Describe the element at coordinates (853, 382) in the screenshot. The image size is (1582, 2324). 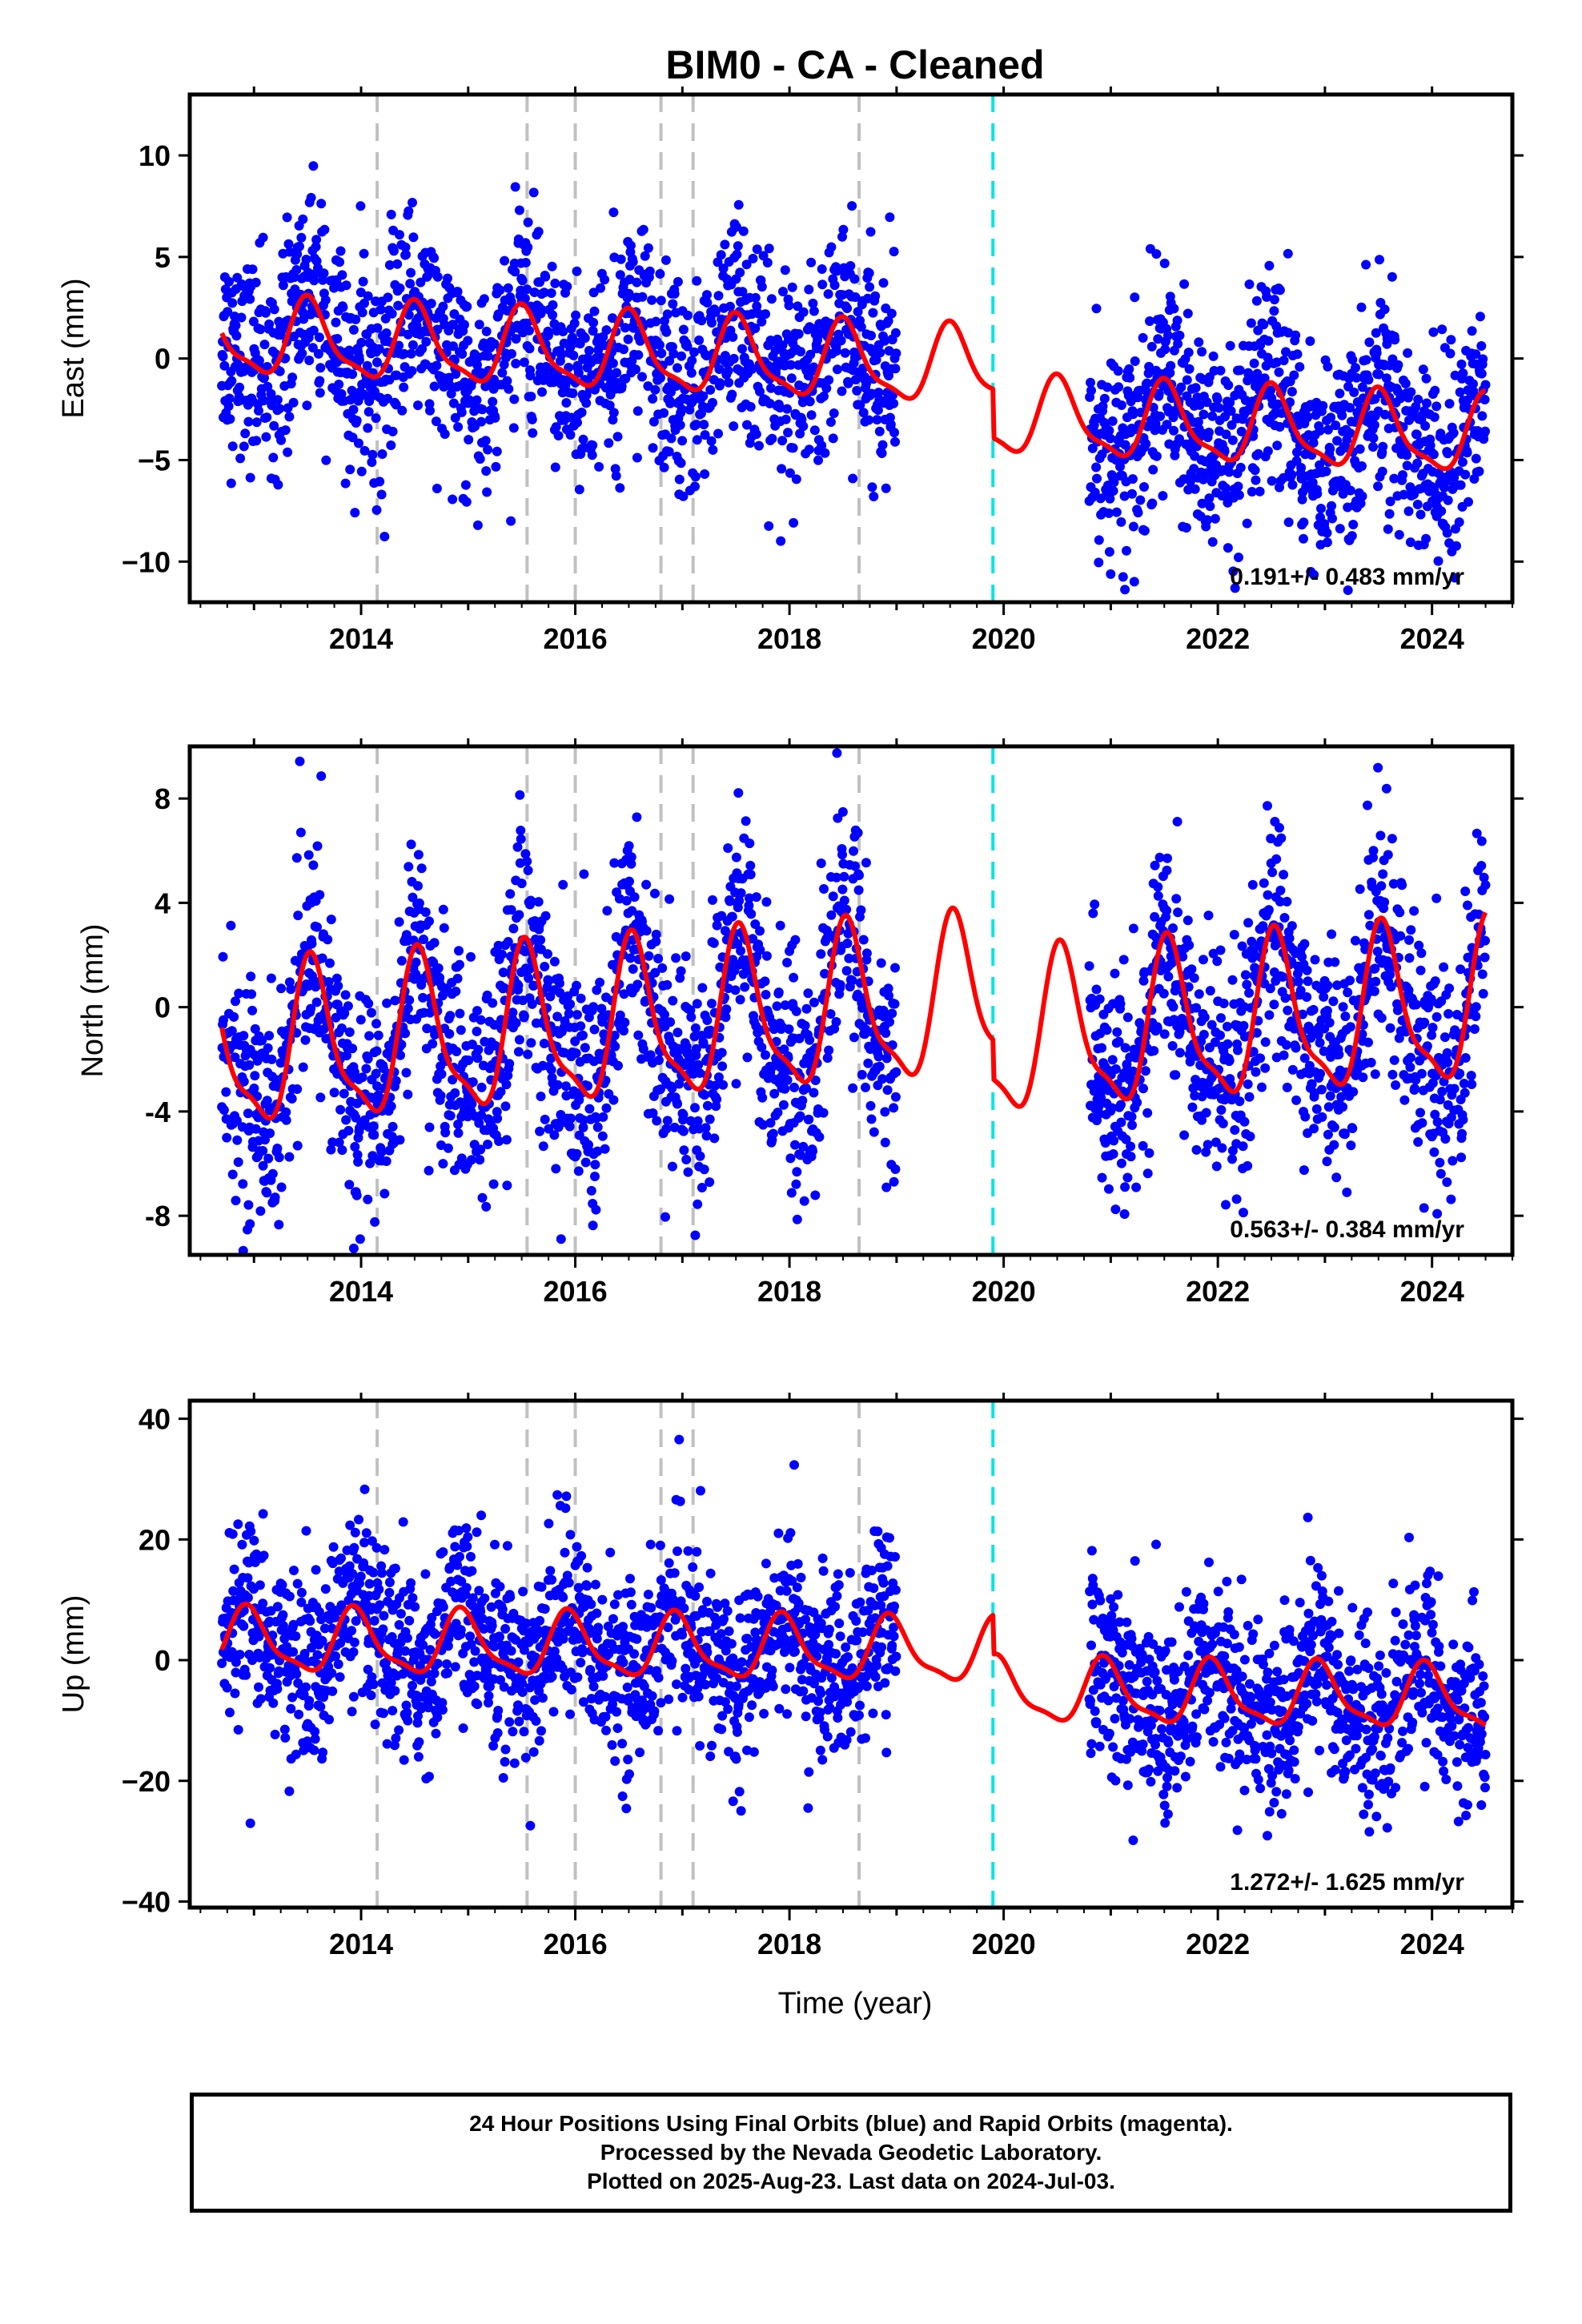
I see `model-fit-line` at that location.